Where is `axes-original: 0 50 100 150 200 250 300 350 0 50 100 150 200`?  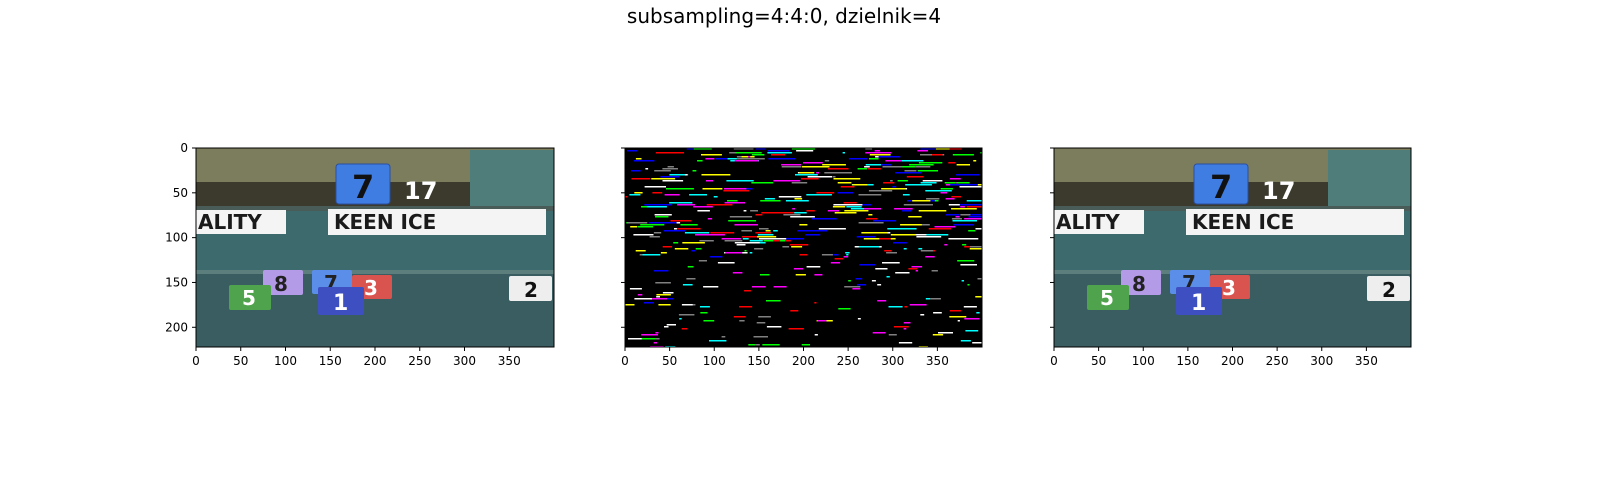 axes-original: 0 50 100 150 200 250 300 350 0 50 100 150 200 is located at coordinates (343, 254).